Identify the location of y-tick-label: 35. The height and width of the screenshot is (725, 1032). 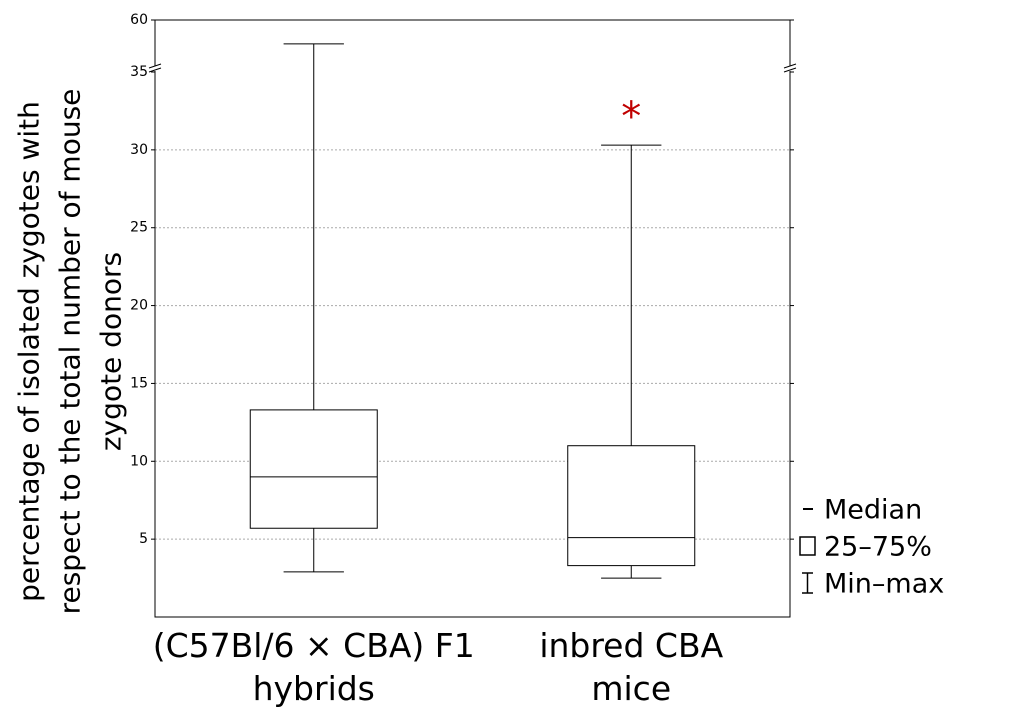
(139, 72).